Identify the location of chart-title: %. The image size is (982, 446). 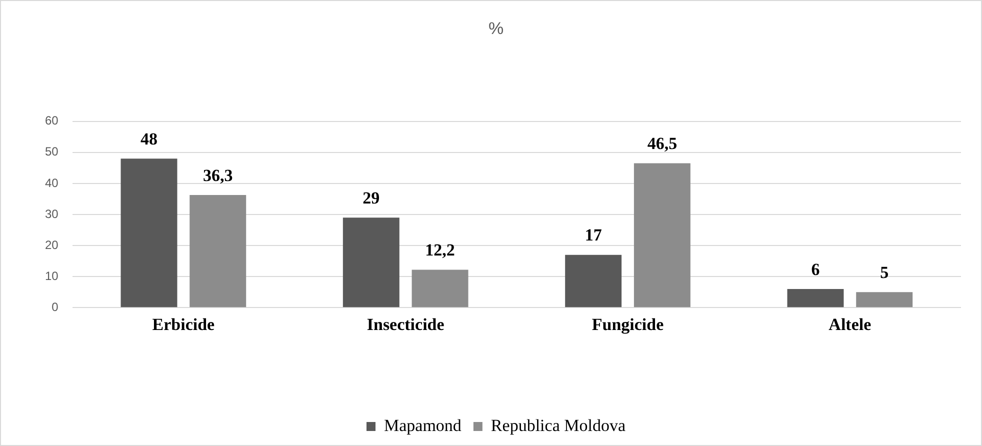
(496, 28).